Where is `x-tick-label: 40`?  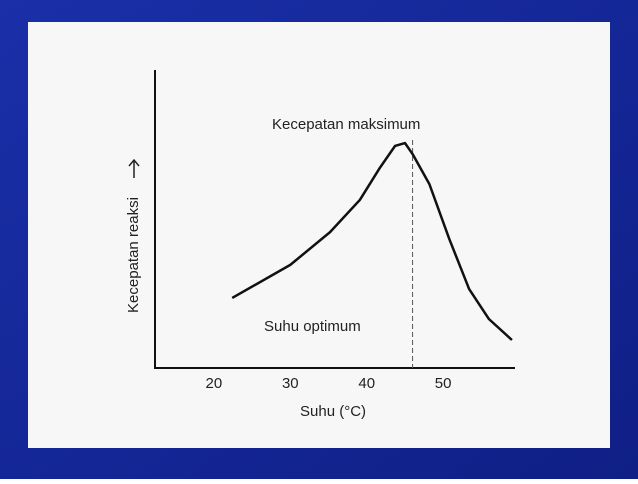 x-tick-label: 40 is located at coordinates (366, 383).